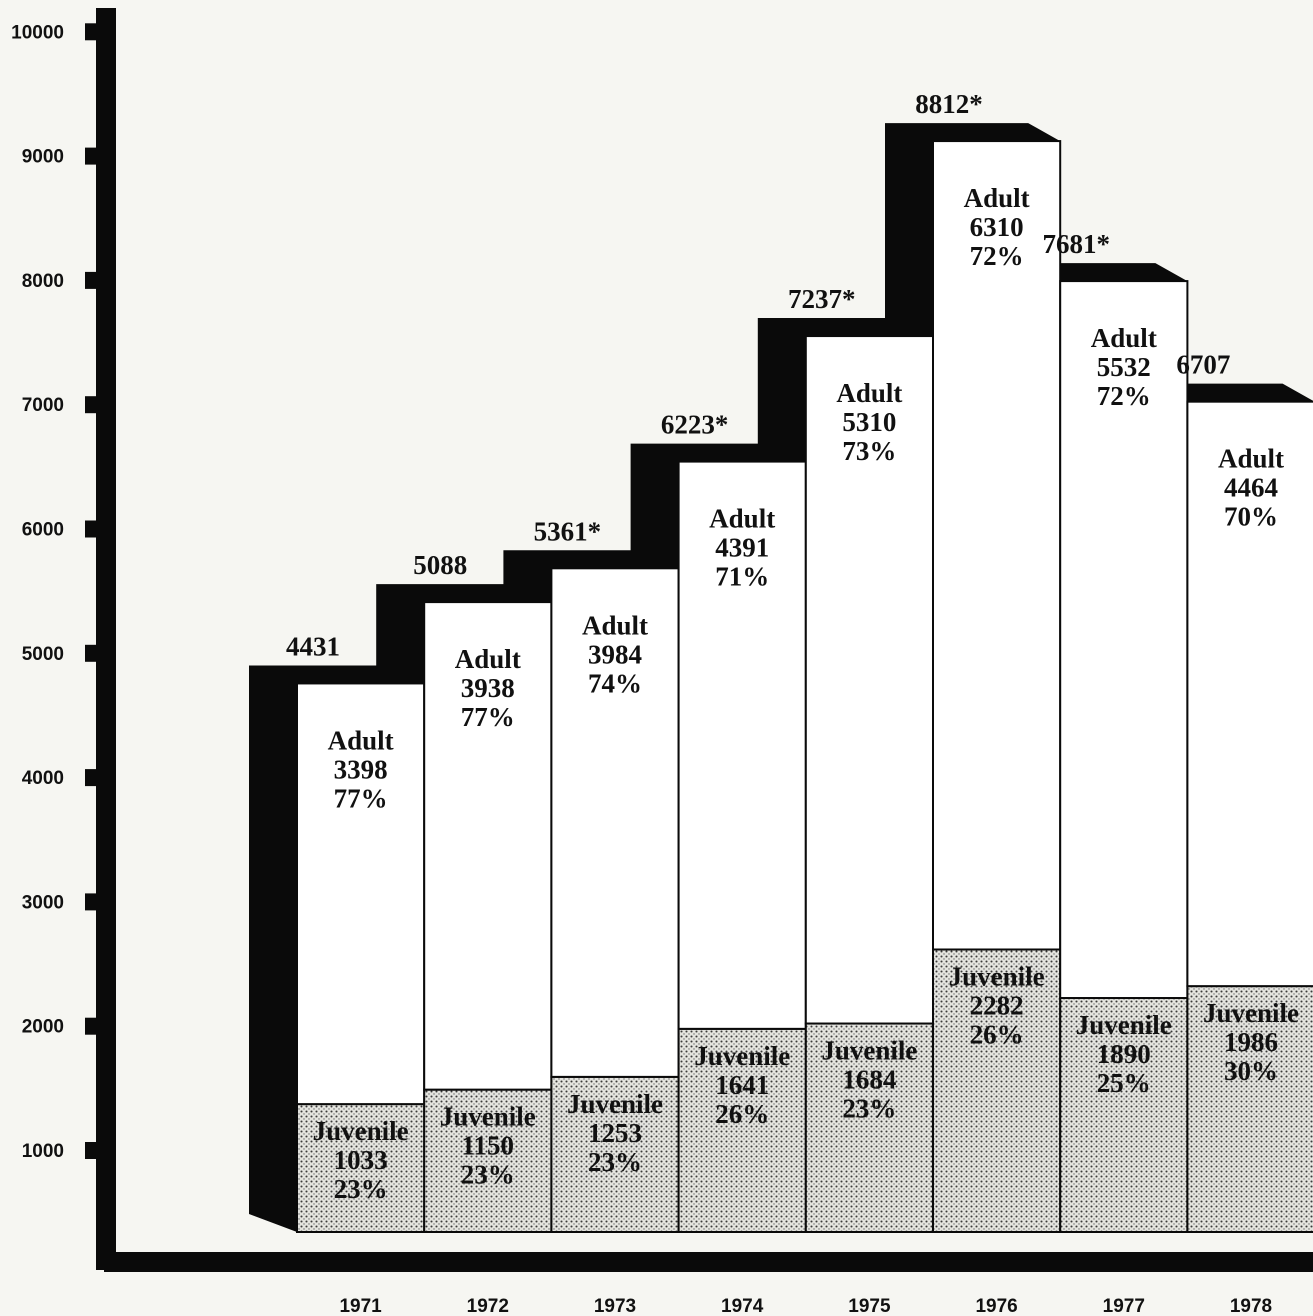  Describe the element at coordinates (805, 1306) in the screenshot. I see `x-axis-ticks: 1971 1972 1973 1974 1975 1976 1977 1978` at that location.